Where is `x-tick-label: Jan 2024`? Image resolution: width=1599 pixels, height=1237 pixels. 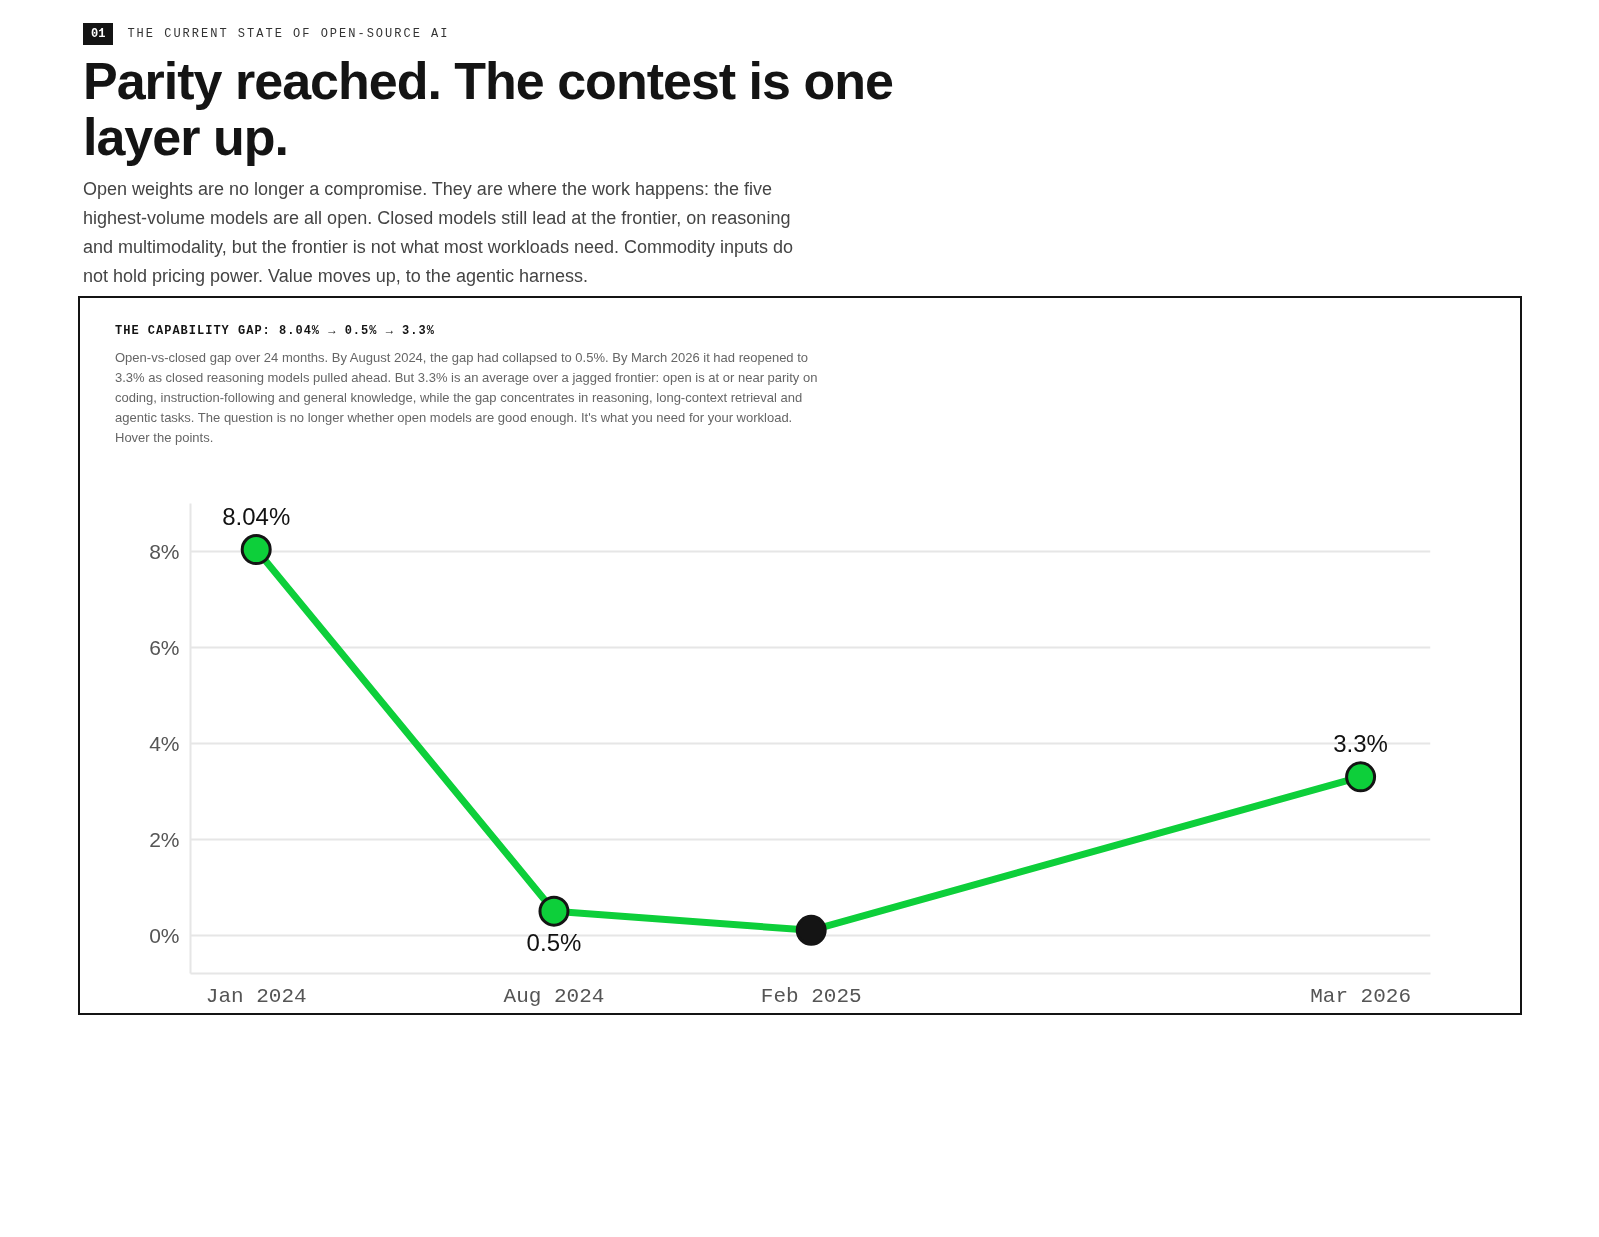
x-tick-label: Jan 2024 is located at coordinates (256, 996).